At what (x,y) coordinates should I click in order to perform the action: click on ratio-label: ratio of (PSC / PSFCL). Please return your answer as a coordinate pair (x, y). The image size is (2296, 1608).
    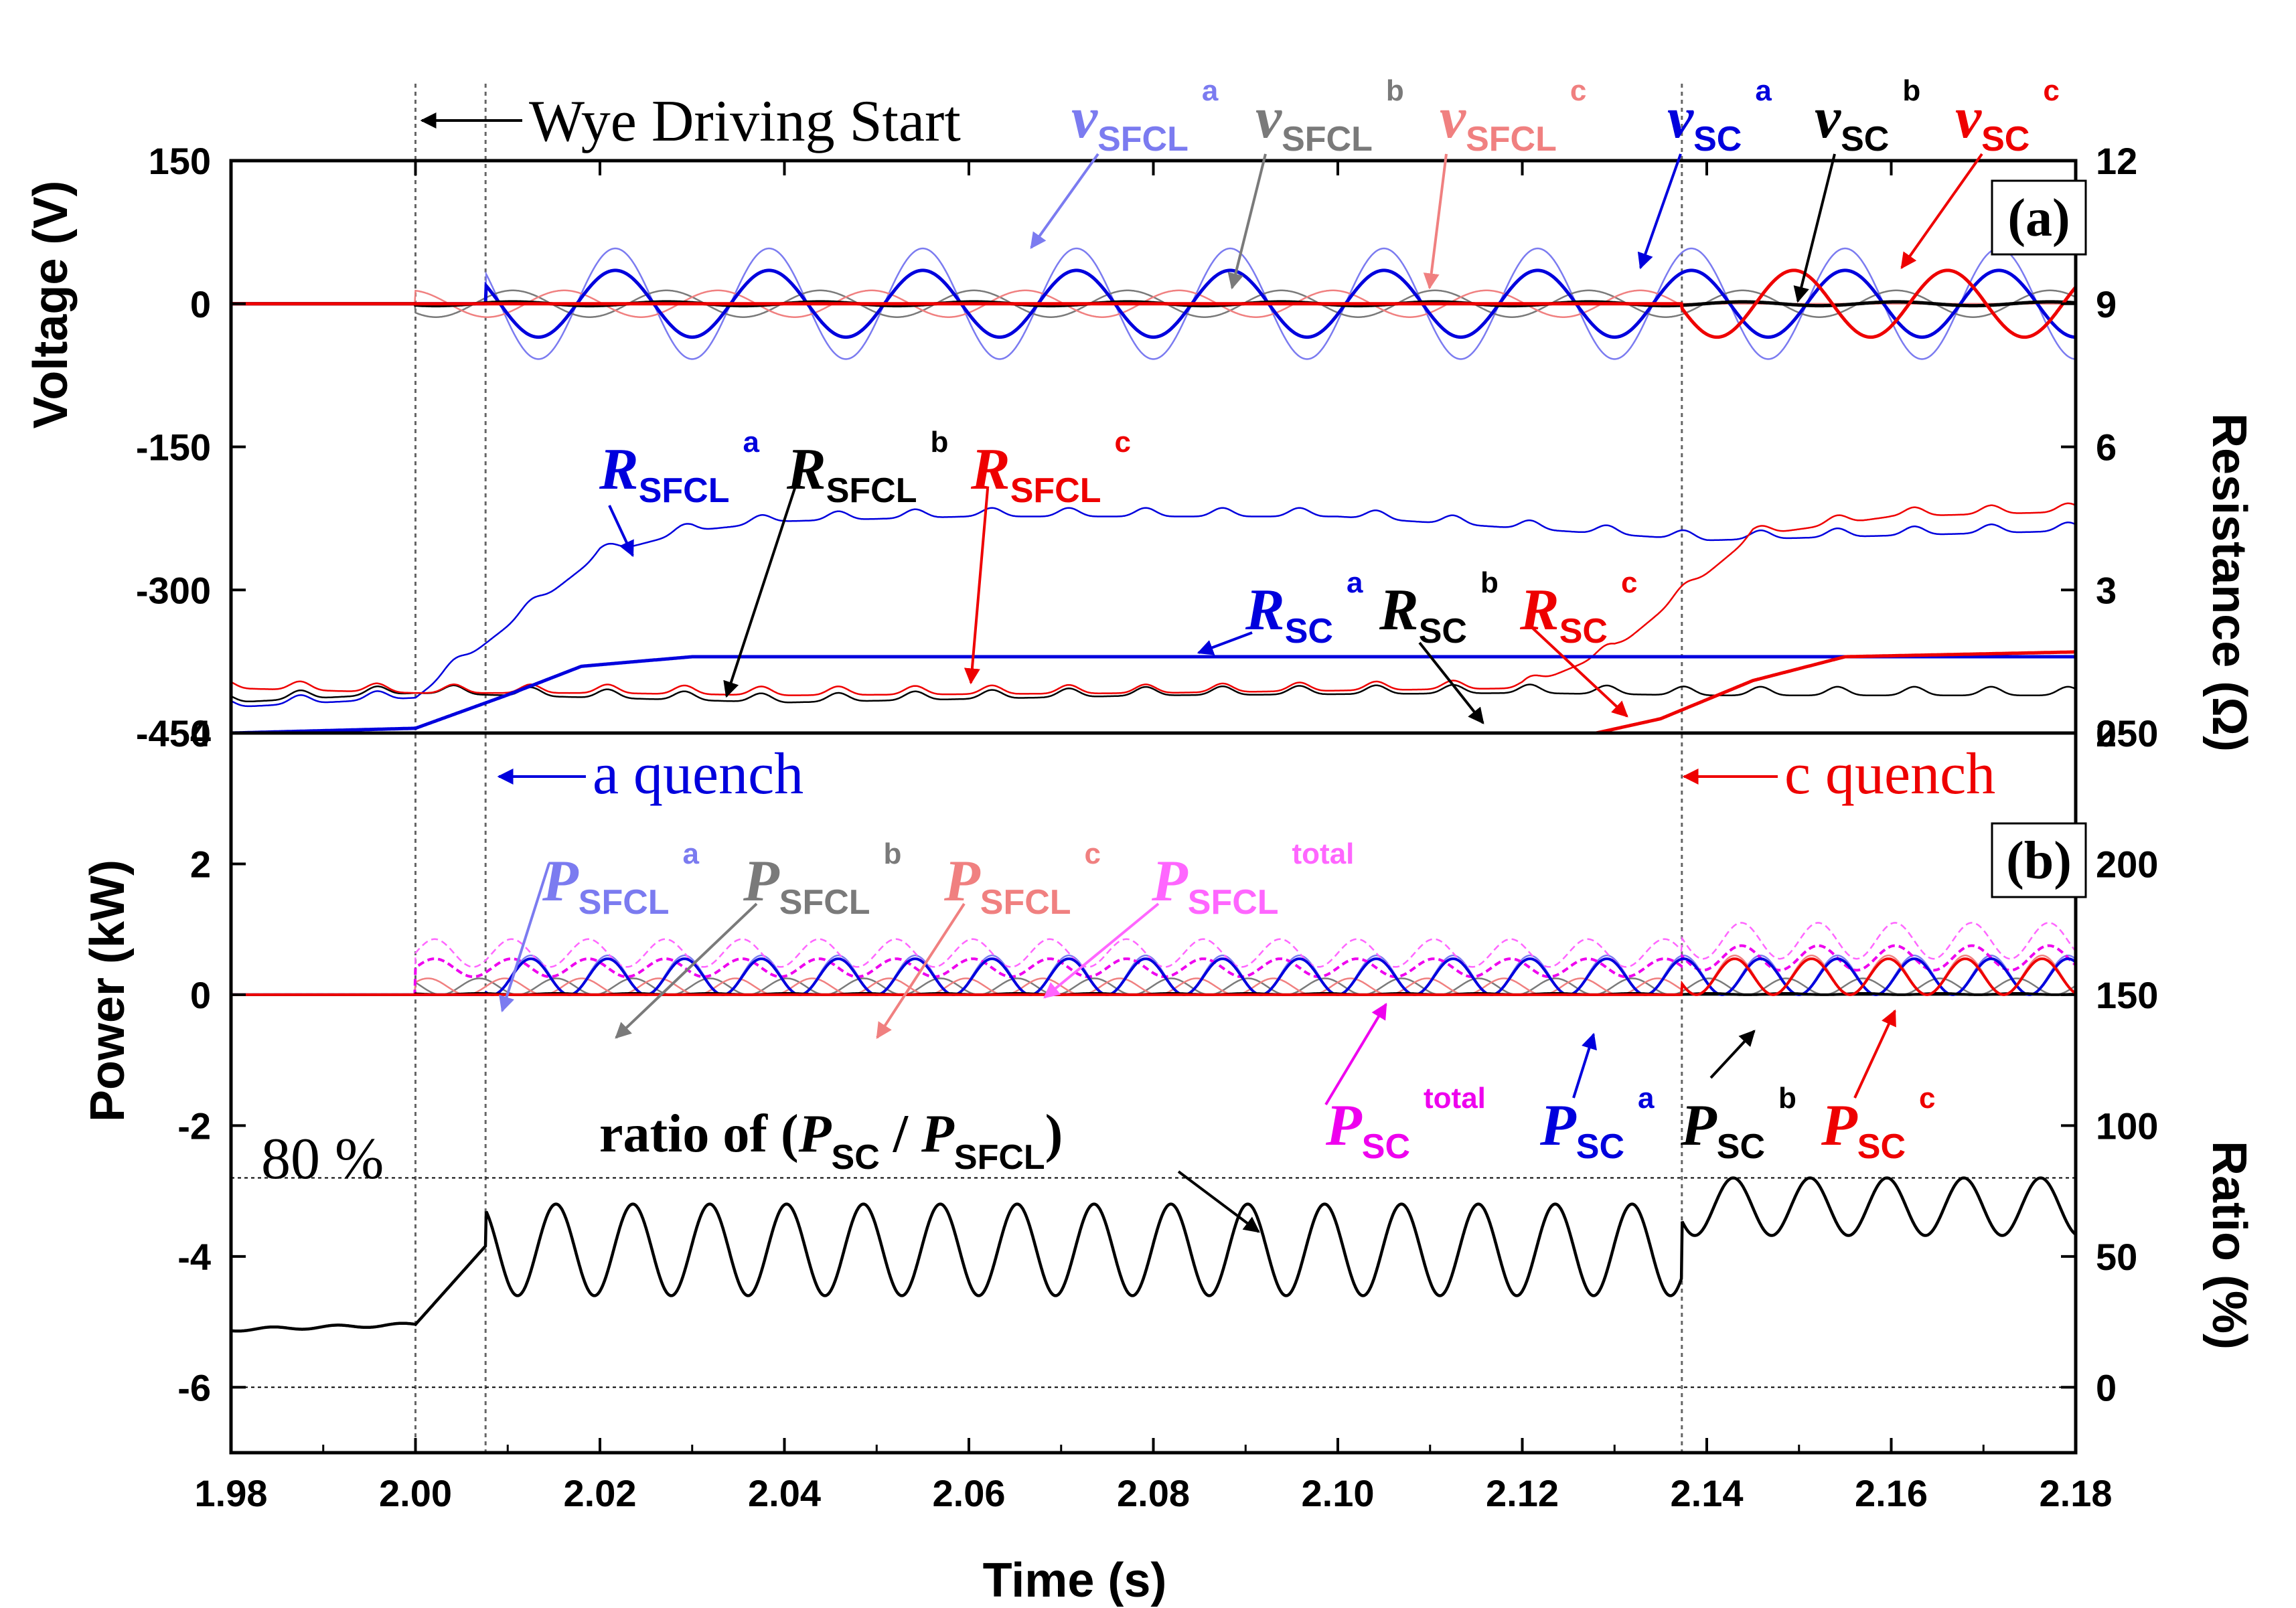
    Looking at the image, I should click on (831, 1141).